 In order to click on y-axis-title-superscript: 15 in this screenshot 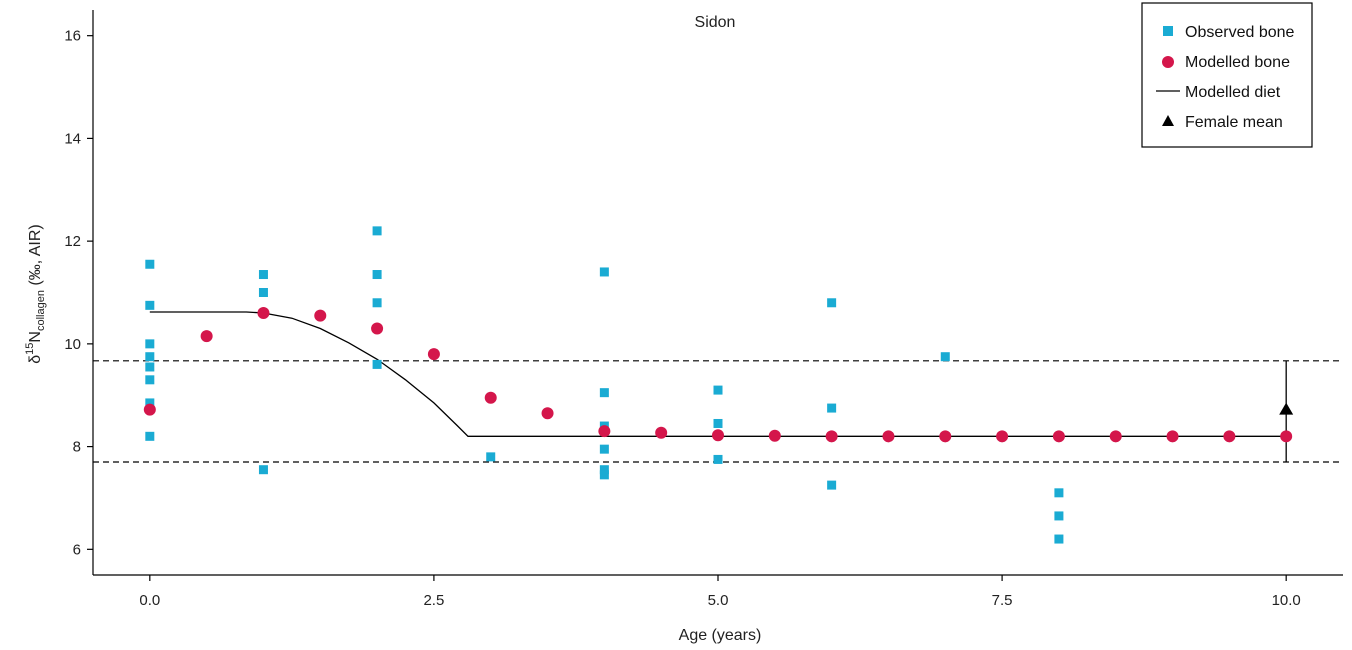, I will do `click(30, 349)`.